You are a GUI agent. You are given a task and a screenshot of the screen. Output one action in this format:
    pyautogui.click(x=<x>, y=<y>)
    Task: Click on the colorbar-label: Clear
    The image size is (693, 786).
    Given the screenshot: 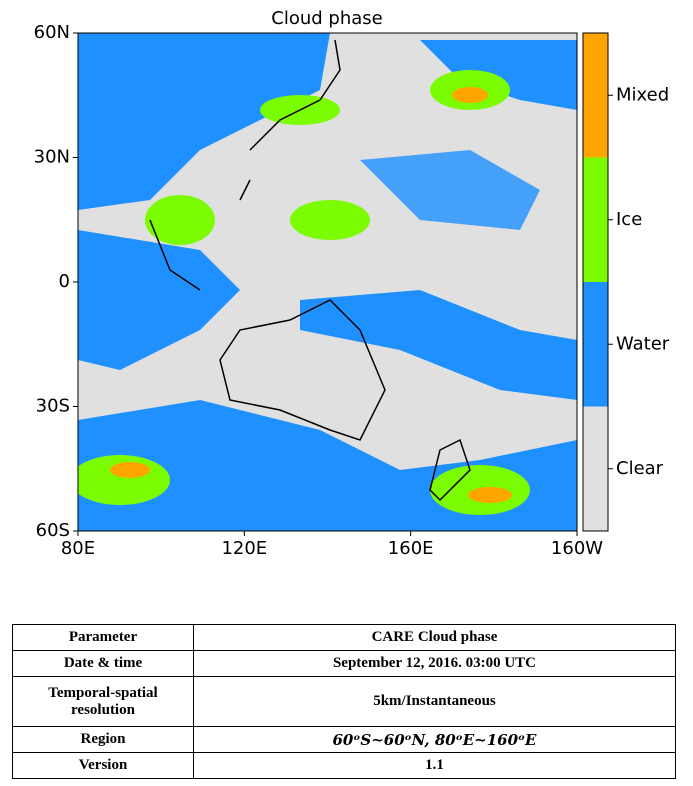 What is the action you would take?
    pyautogui.click(x=640, y=468)
    